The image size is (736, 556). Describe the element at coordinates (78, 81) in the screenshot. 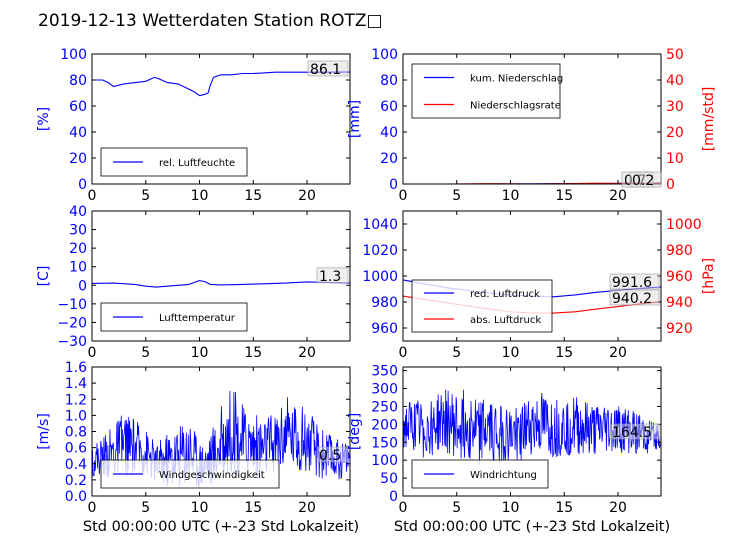

I see `y-tick-label: 80` at that location.